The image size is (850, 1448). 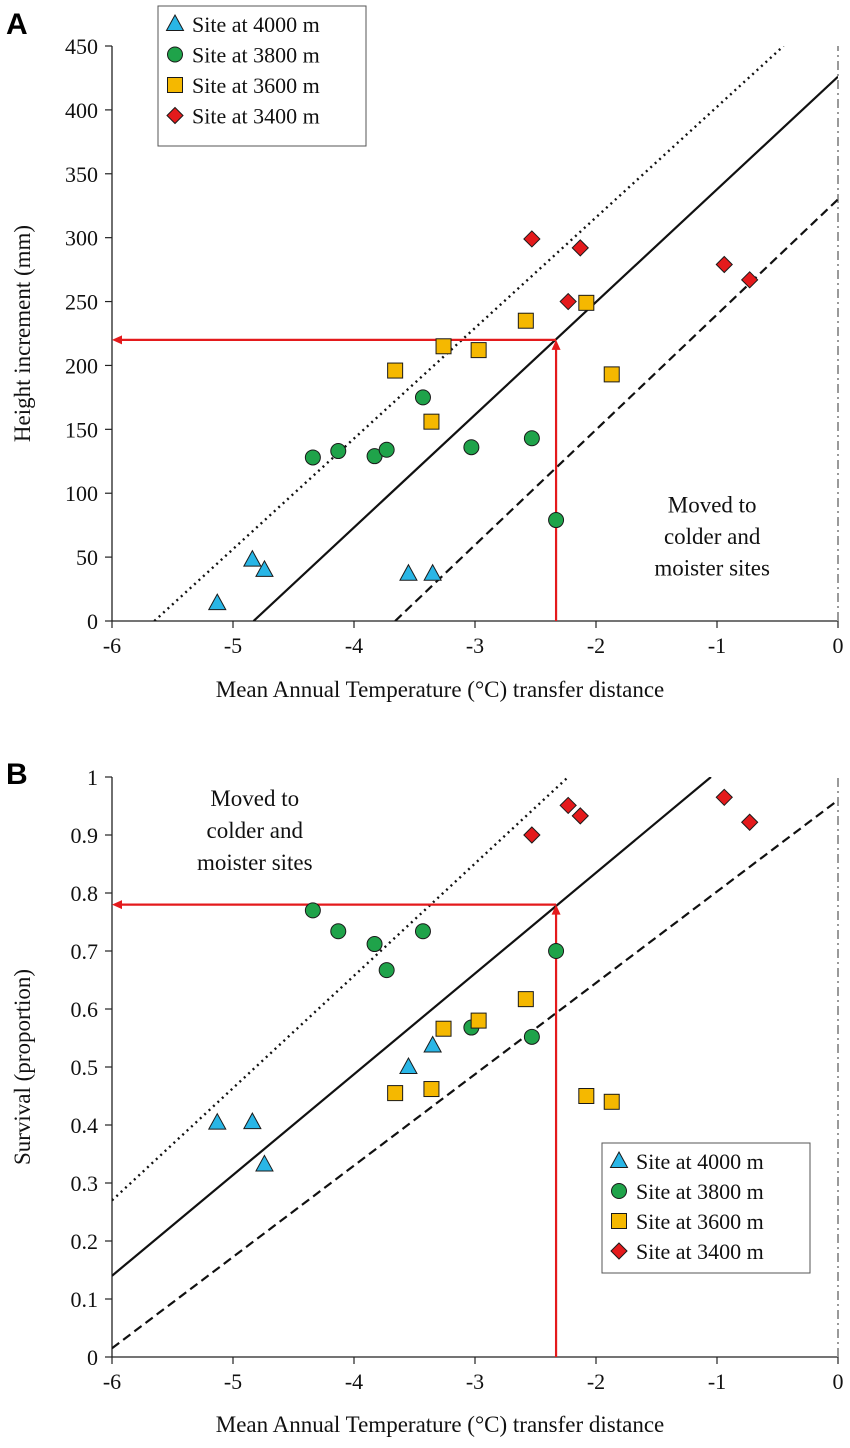 What do you see at coordinates (112, 1381) in the screenshot?
I see `x-tick-label: -6` at bounding box center [112, 1381].